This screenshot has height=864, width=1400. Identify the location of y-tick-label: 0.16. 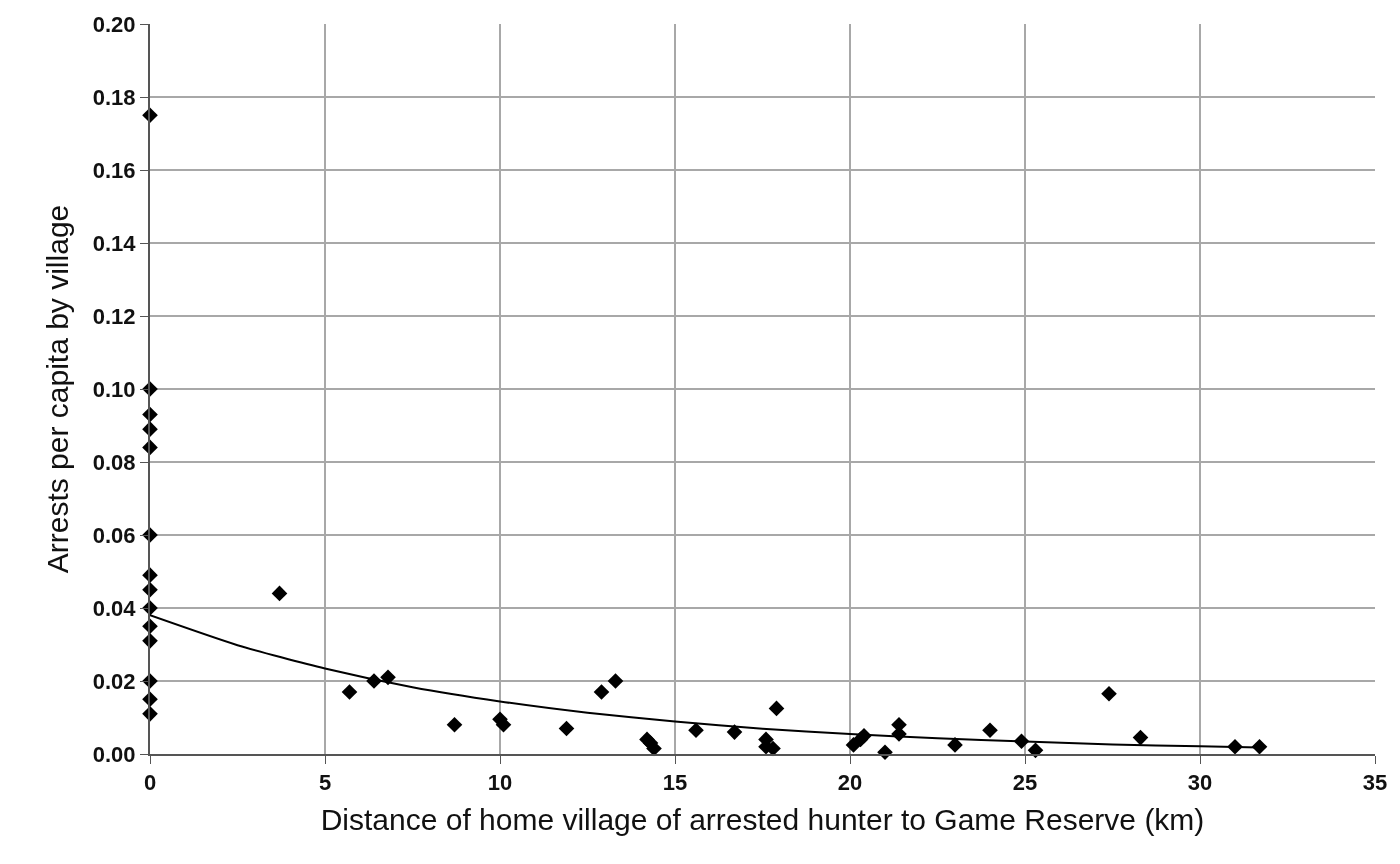
(114, 170).